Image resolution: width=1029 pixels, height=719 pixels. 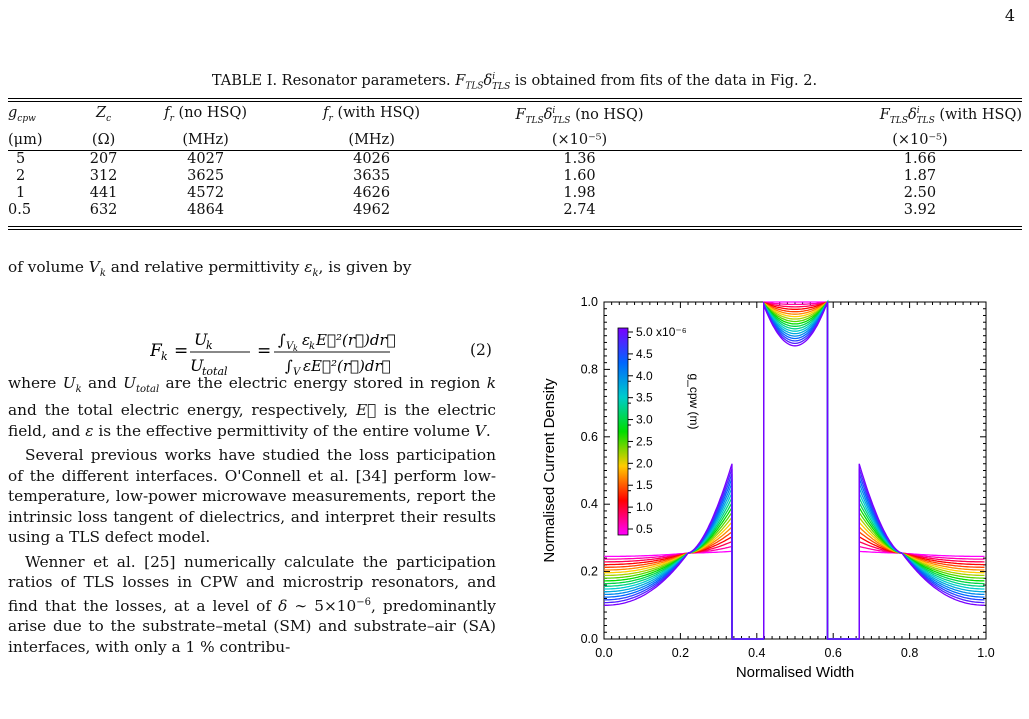 I want to click on colorbar-label: 4.5, so click(x=644, y=354).